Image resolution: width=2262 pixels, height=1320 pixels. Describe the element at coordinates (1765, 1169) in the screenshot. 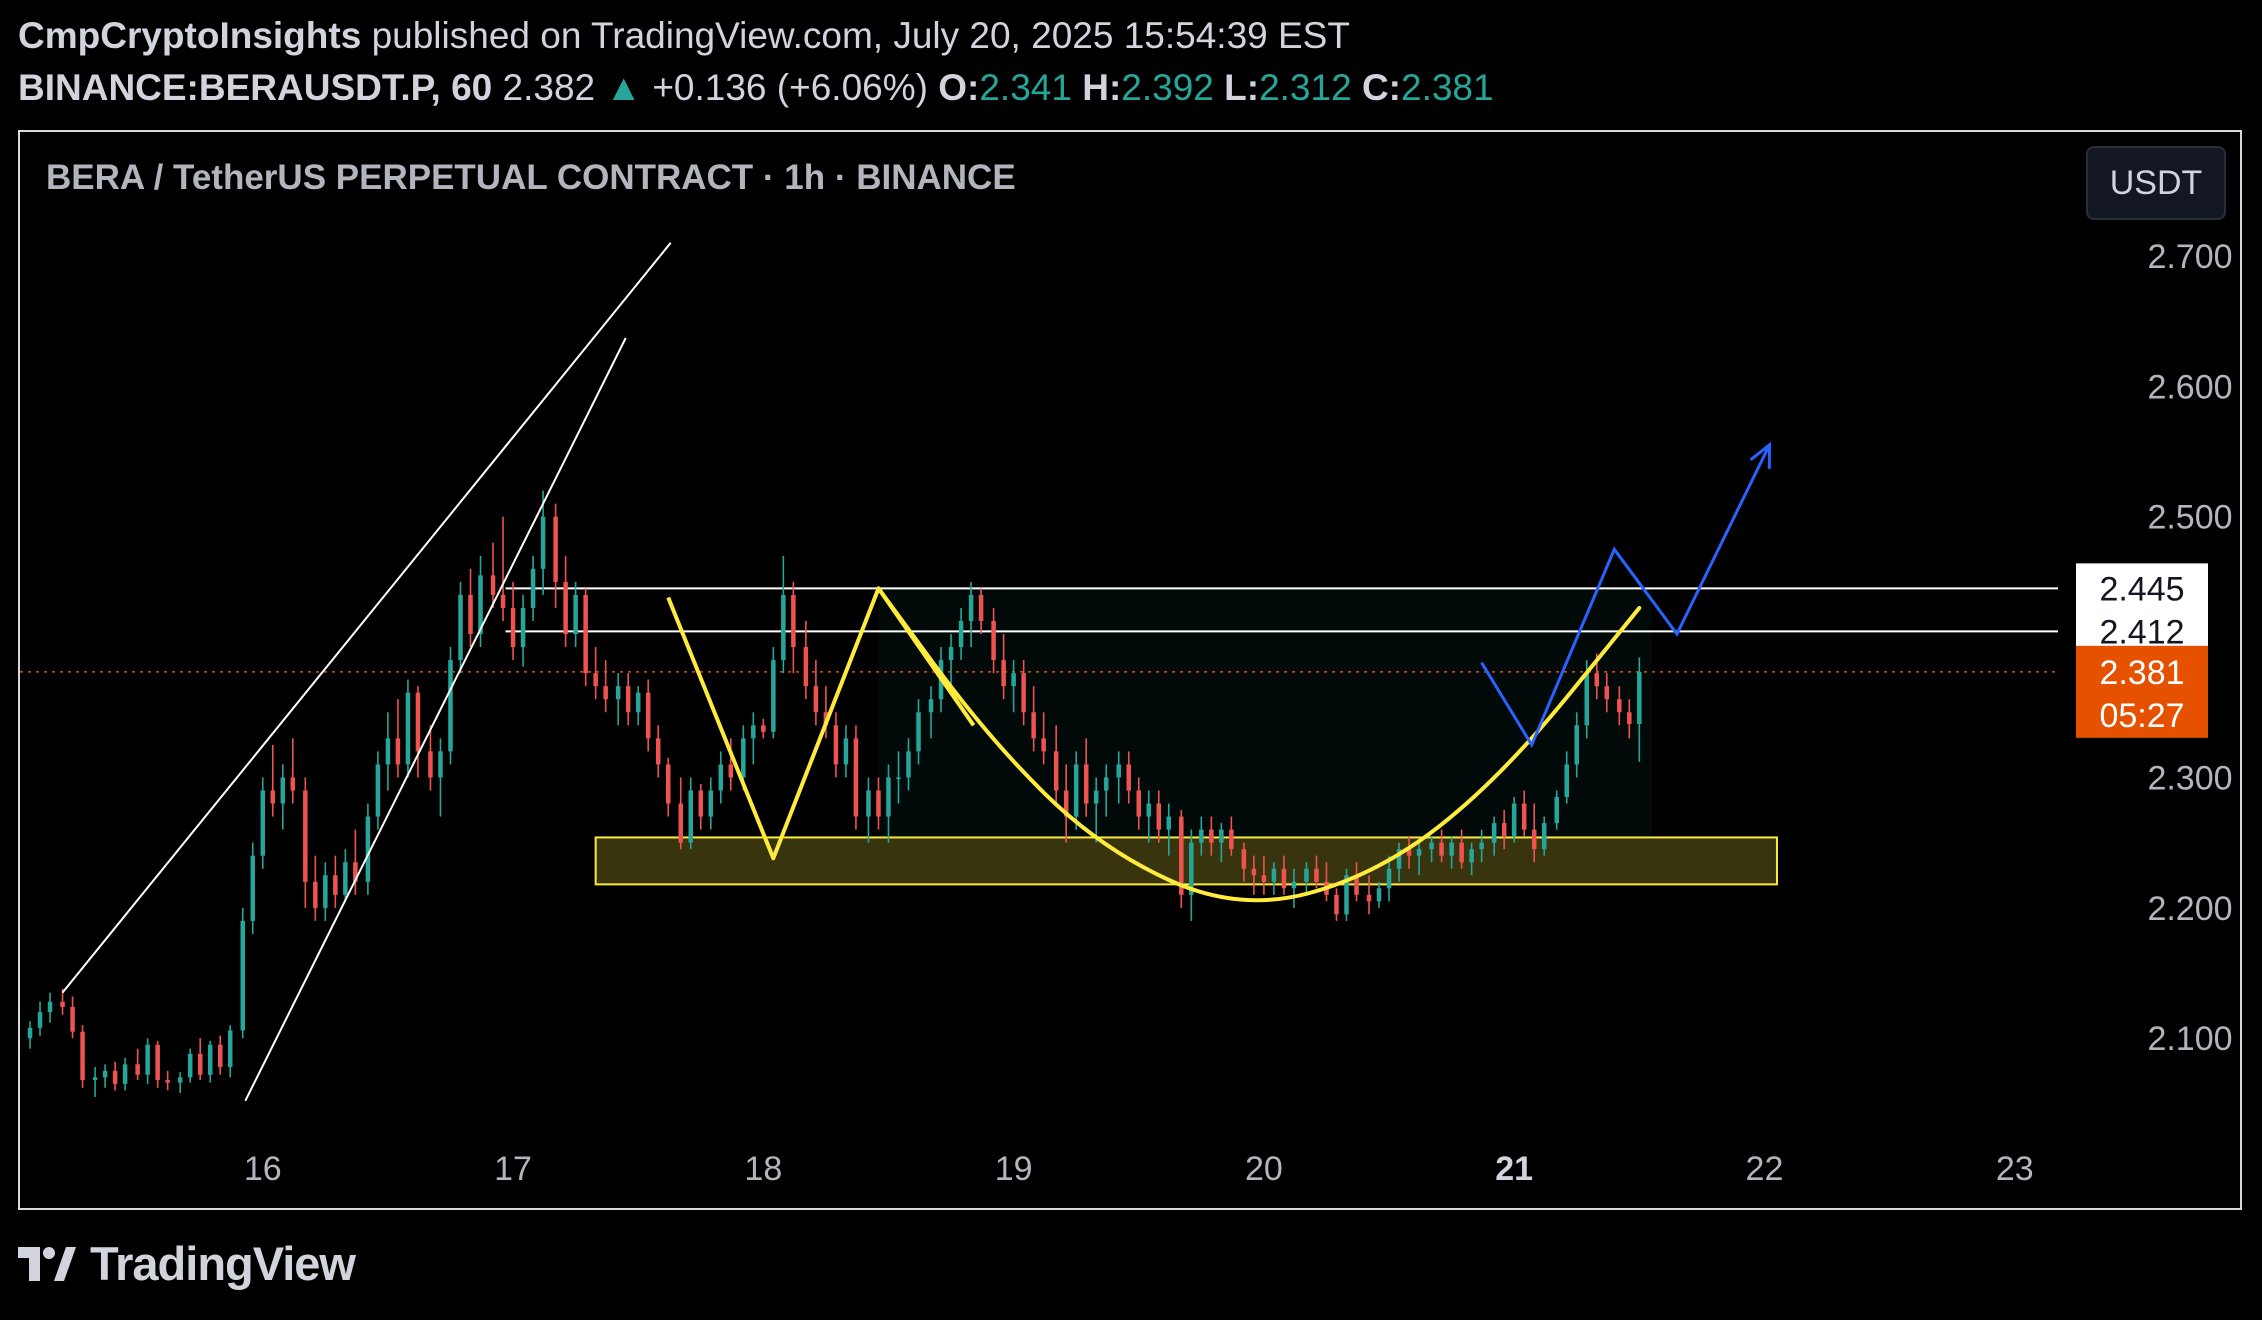

I see `time-tick-label: 22` at that location.